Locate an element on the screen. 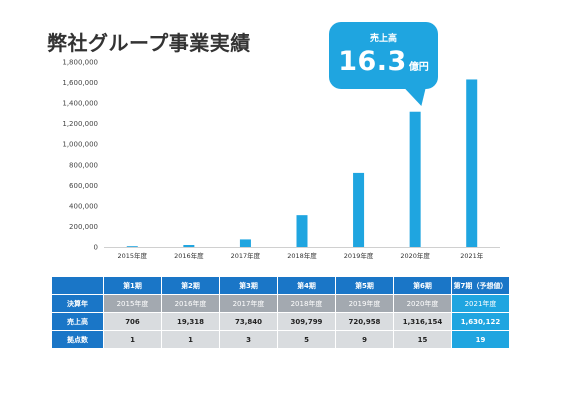 Image resolution: width=561 pixels, height=400 pixels. table-cell: 19 is located at coordinates (480, 339).